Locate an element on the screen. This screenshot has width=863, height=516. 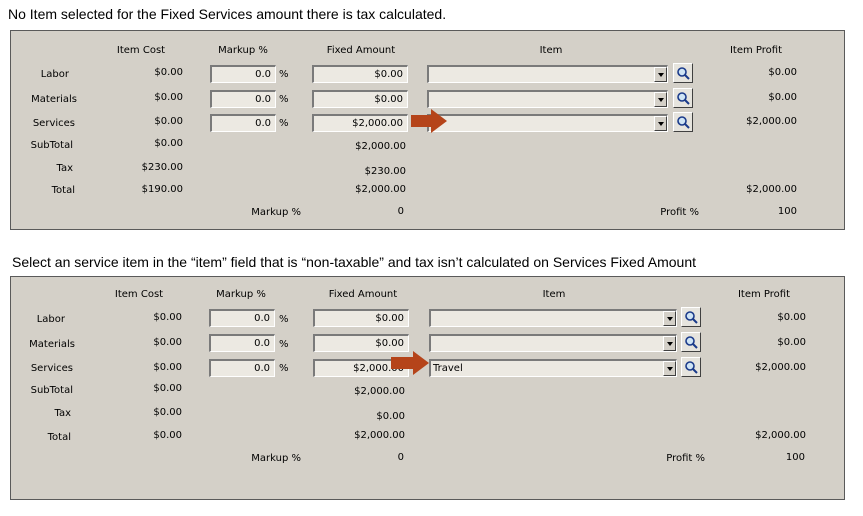
total-item-cost: $190.00 is located at coordinates (162, 189).